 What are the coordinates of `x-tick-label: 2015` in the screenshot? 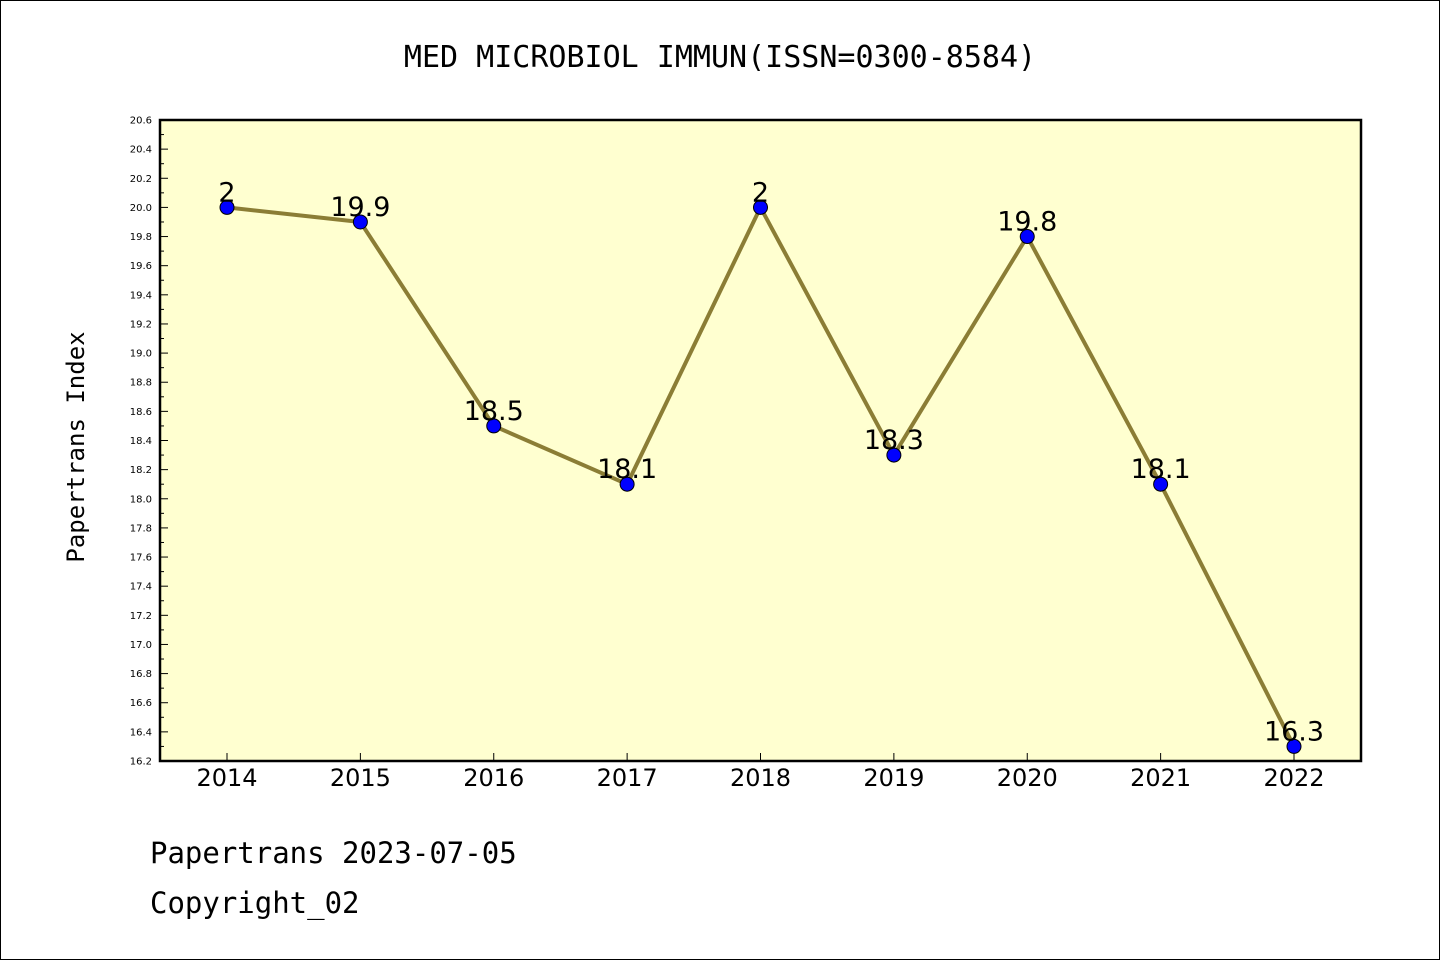 It's located at (360, 778).